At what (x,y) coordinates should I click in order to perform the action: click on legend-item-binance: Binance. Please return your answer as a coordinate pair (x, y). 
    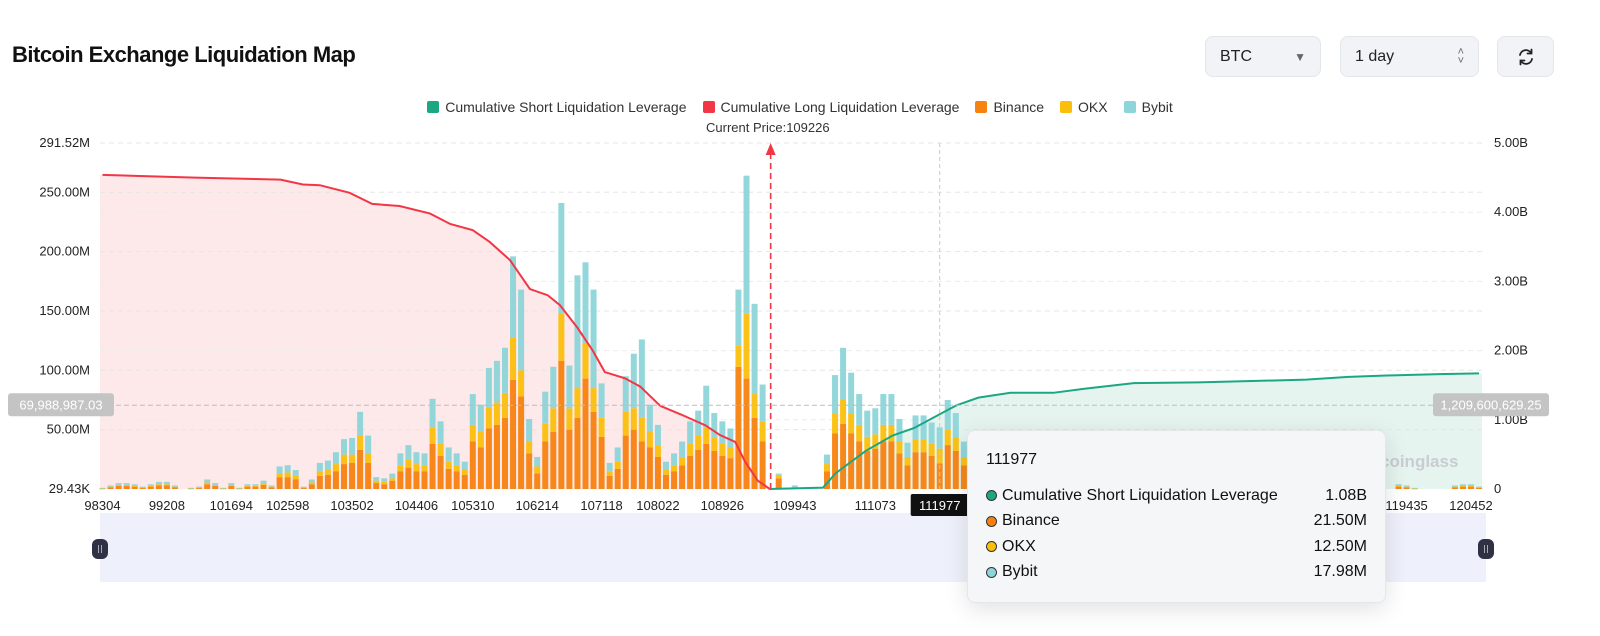
    Looking at the image, I should click on (1009, 107).